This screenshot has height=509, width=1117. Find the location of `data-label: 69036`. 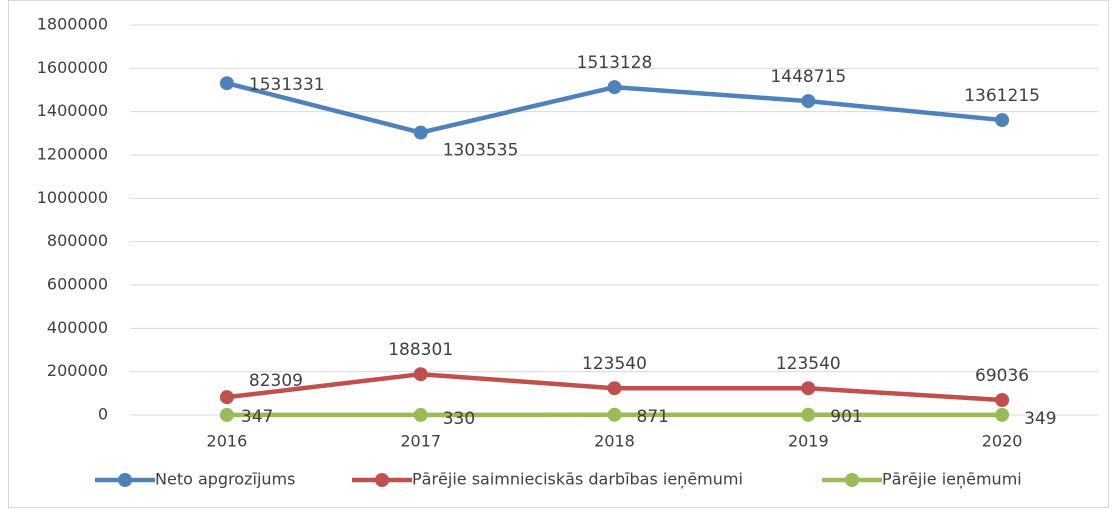

data-label: 69036 is located at coordinates (1002, 376).